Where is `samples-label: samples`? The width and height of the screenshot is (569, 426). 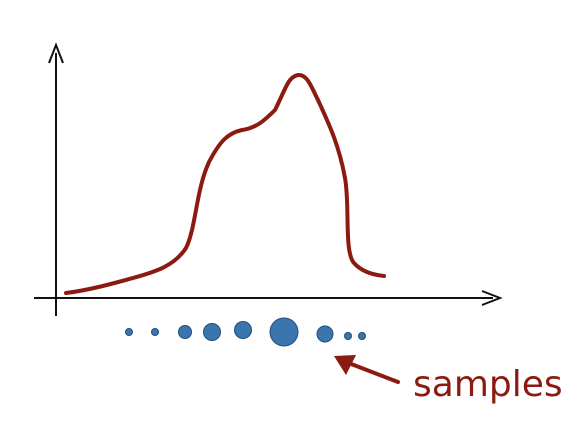
samples-label: samples is located at coordinates (488, 384).